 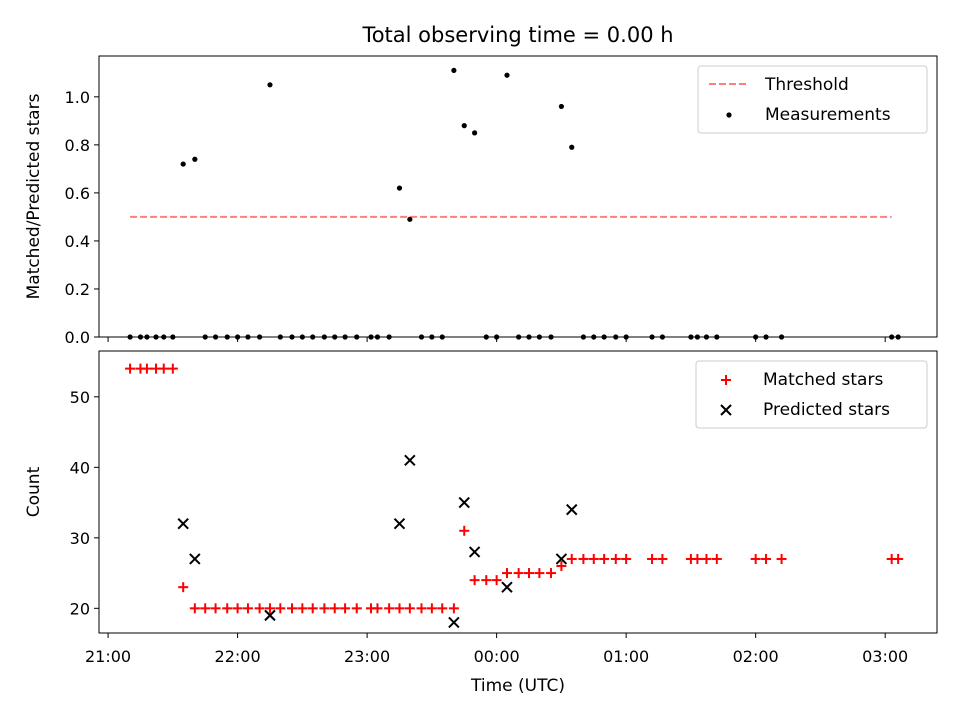 What do you see at coordinates (806, 85) in the screenshot?
I see `legend-threshold-label: Threshold` at bounding box center [806, 85].